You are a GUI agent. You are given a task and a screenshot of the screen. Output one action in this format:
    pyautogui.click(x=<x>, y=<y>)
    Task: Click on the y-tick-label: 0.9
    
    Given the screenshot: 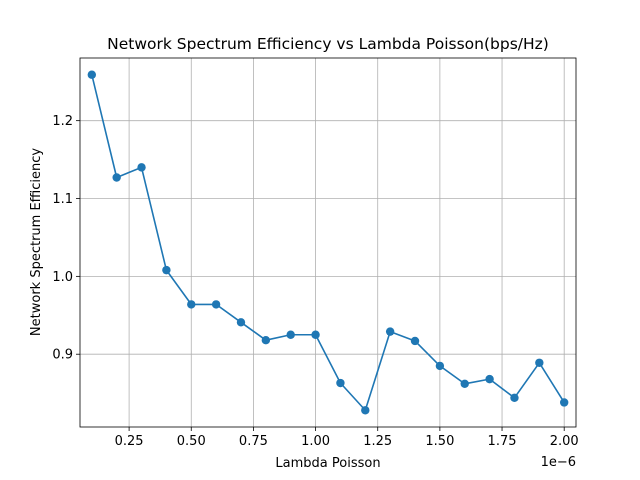 What is the action you would take?
    pyautogui.click(x=62, y=355)
    